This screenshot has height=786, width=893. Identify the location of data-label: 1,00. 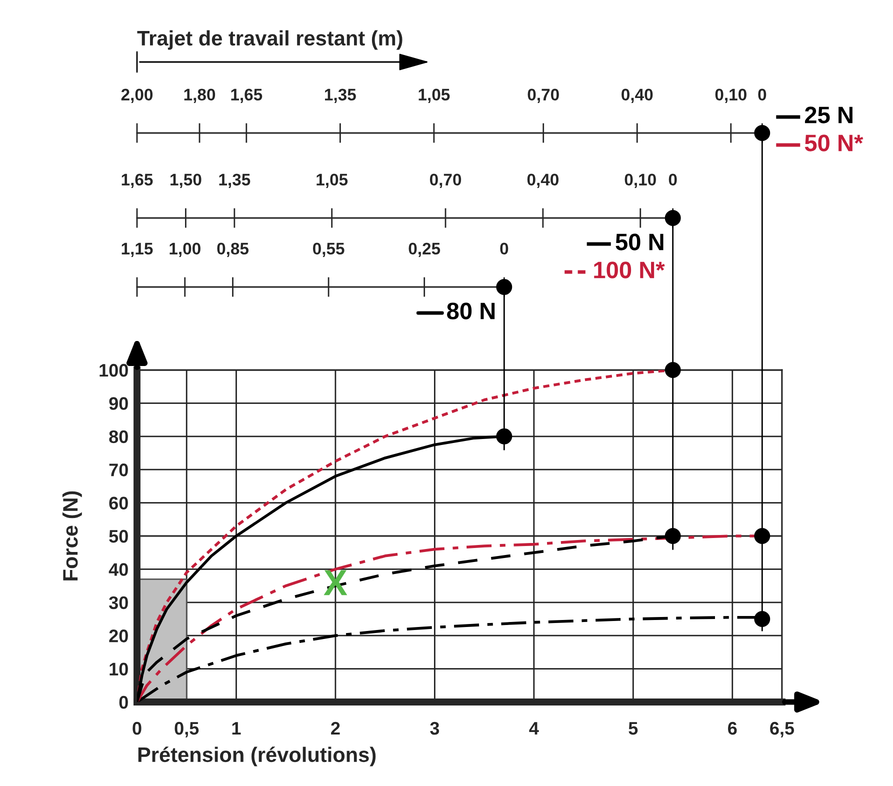
(185, 249).